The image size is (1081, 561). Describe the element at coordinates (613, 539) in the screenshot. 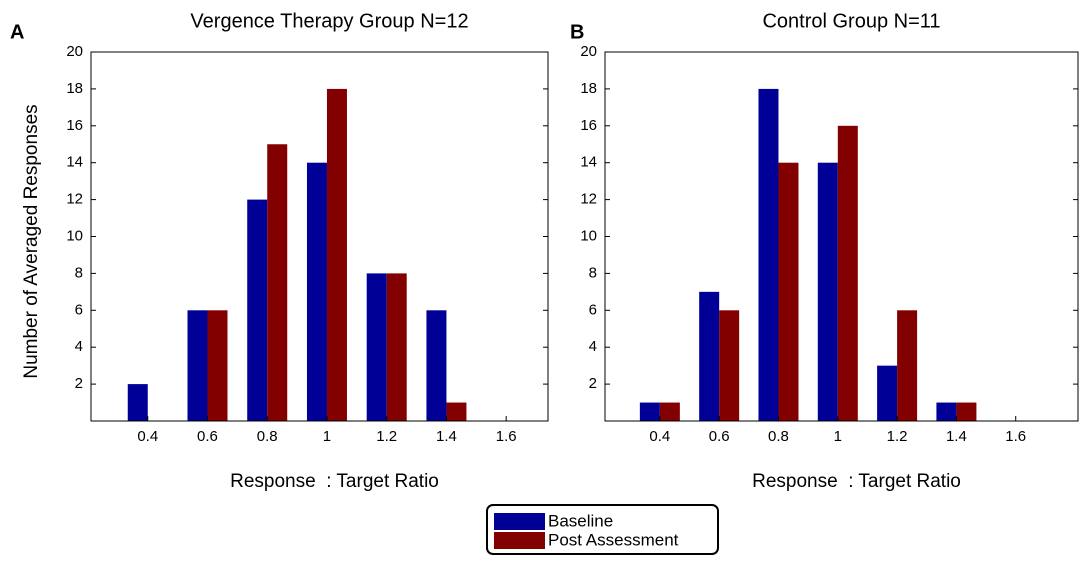

I see `legend-label: Post Assessment` at that location.